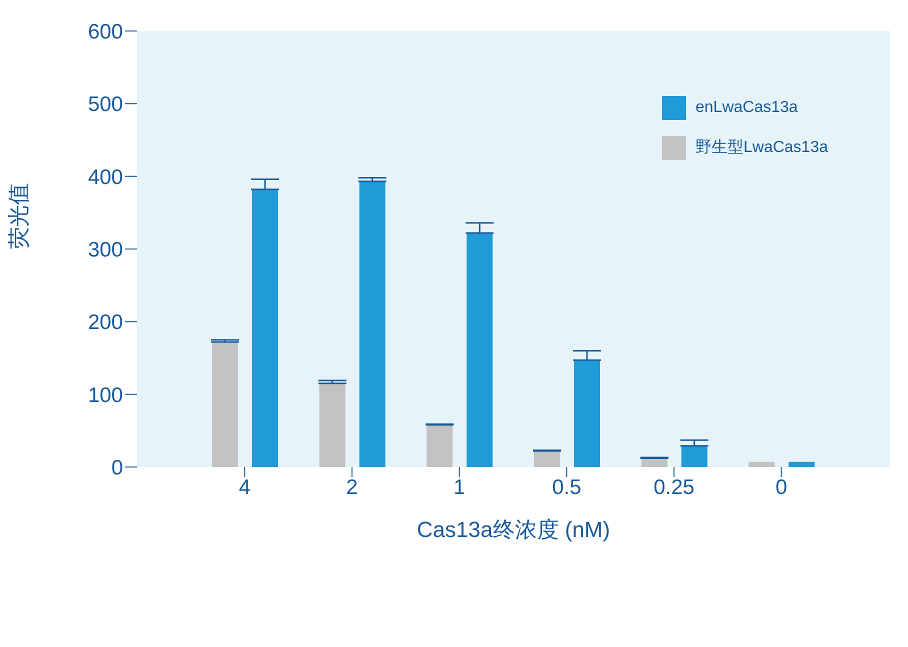  What do you see at coordinates (105, 395) in the screenshot?
I see `y-tick-label: 100` at bounding box center [105, 395].